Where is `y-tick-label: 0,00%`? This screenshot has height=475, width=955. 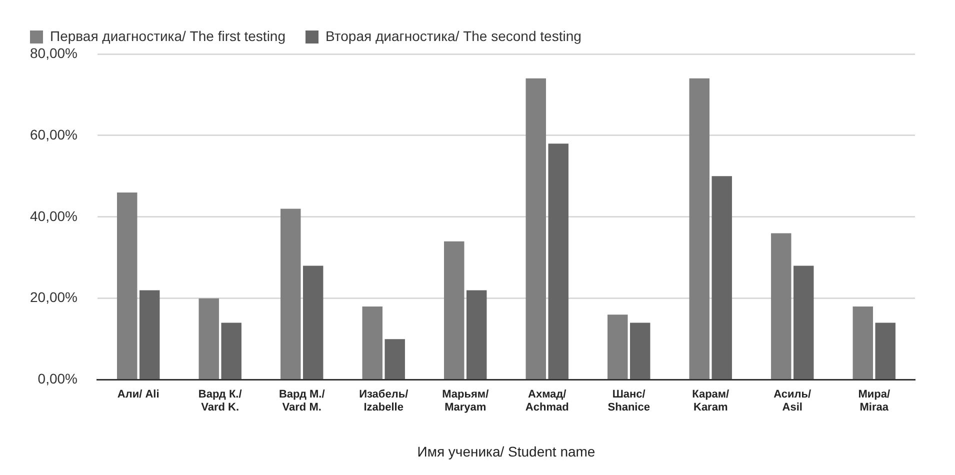
y-tick-label: 0,00% is located at coordinates (58, 378).